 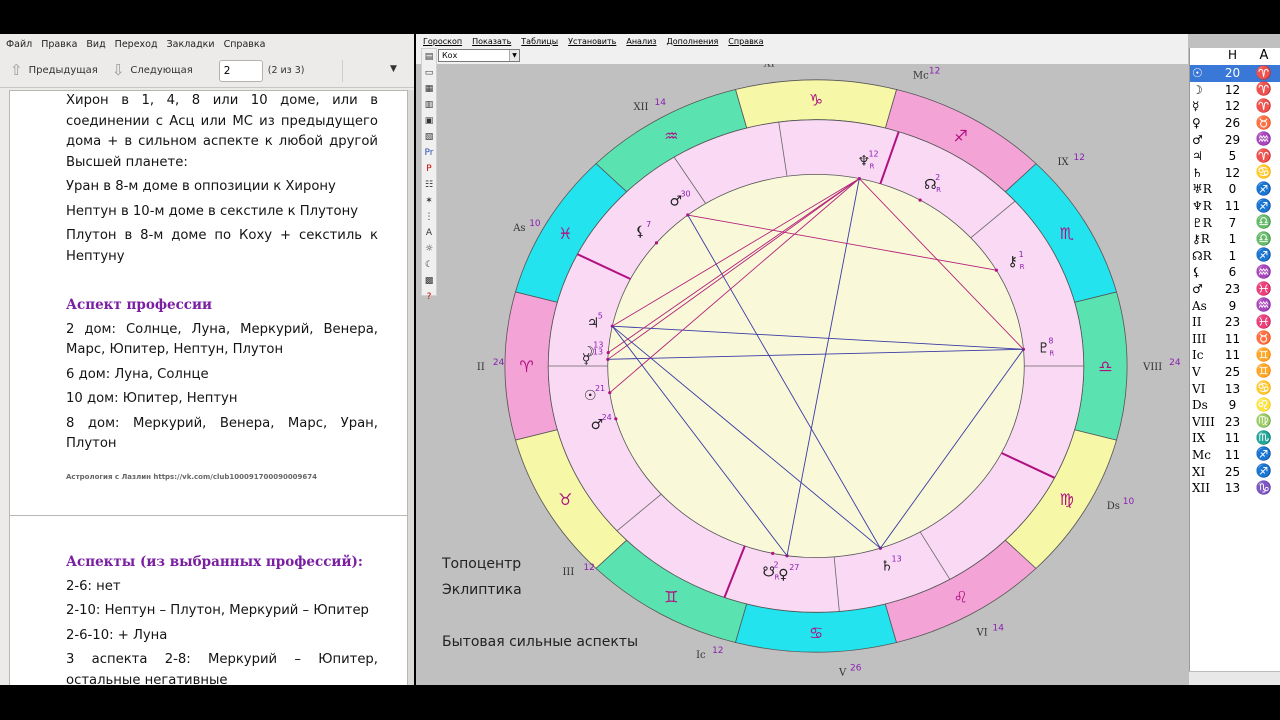 I want to click on table-row: Mc 11 ♐, so click(x=1235, y=455).